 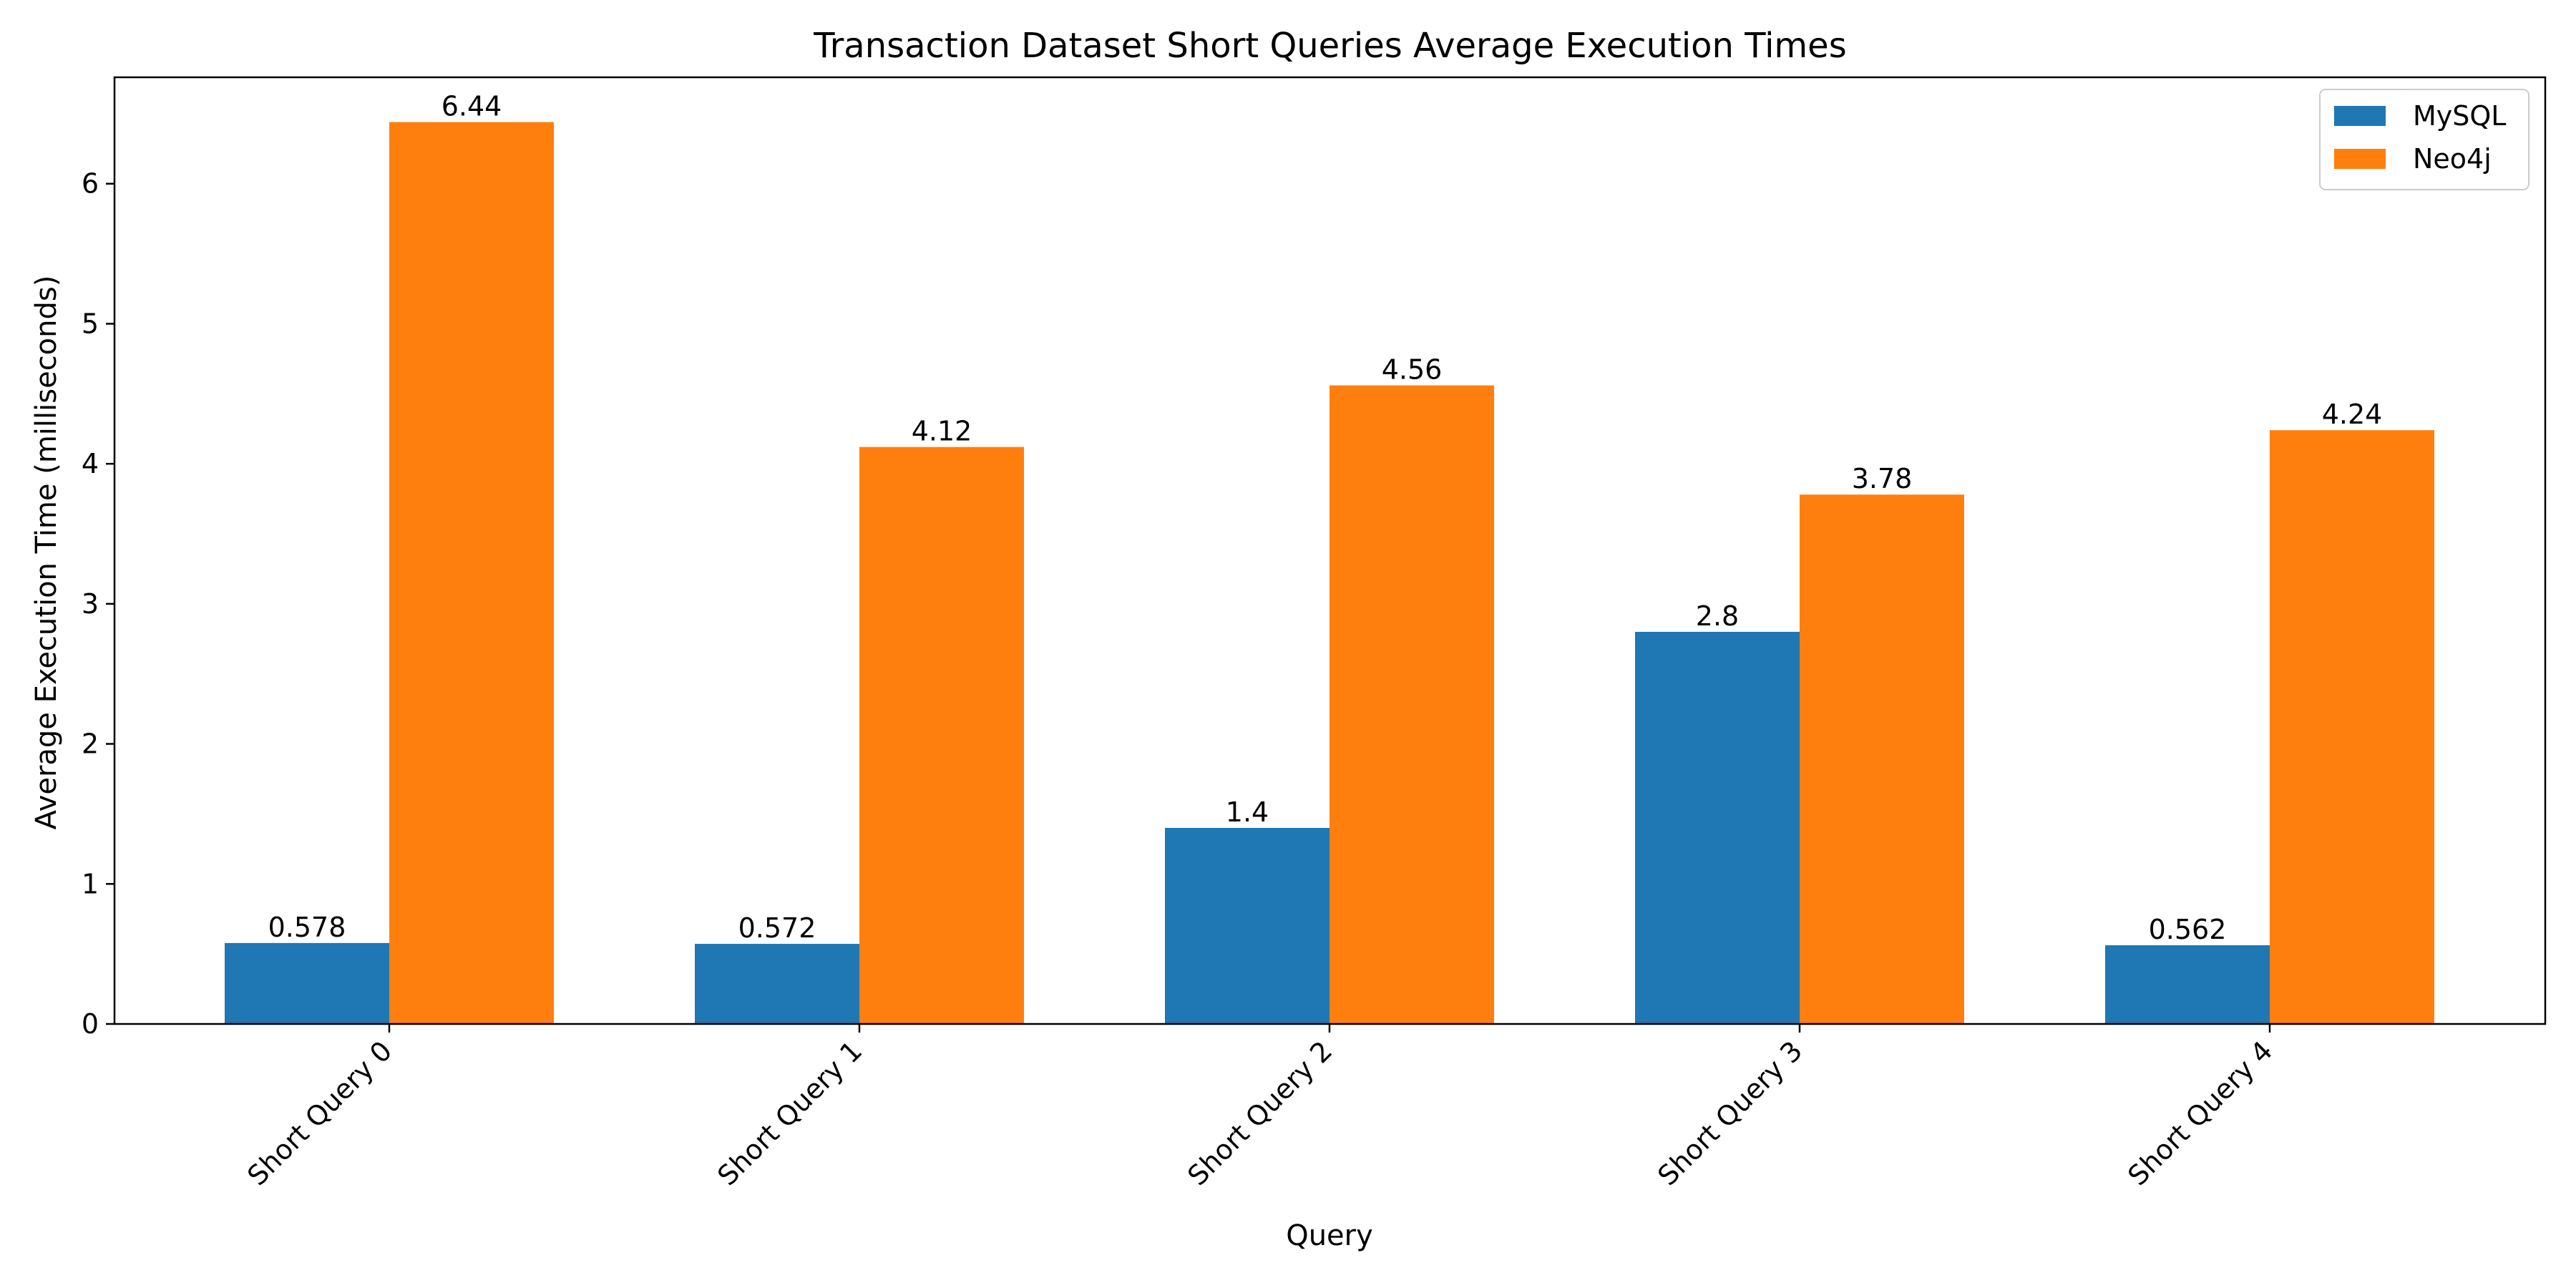 I want to click on y-axis-label: Average Execution Time (milliseconds), so click(x=46, y=552).